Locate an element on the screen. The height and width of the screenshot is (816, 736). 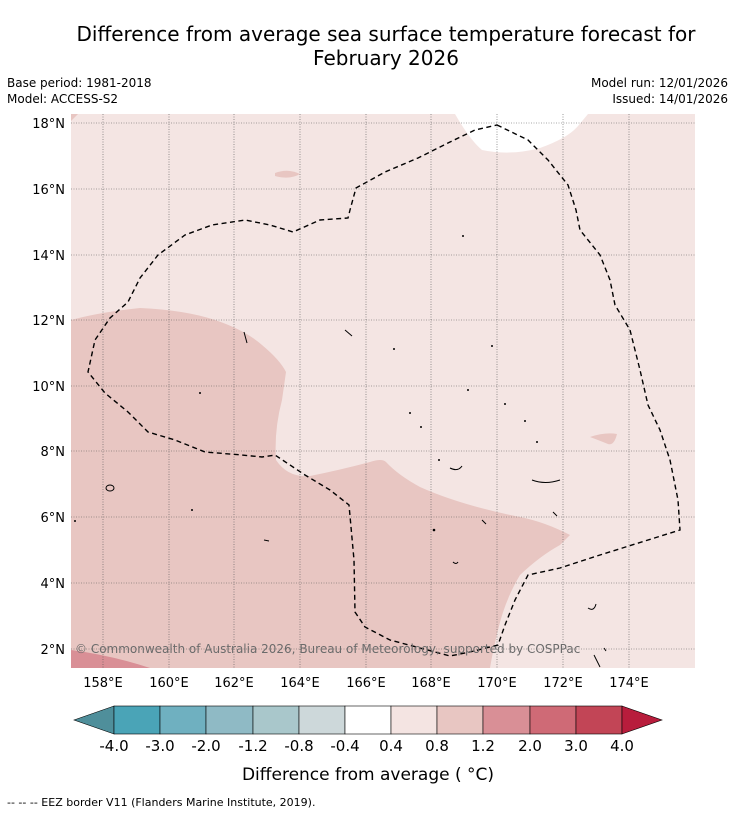
lat-tick-10: 10°N is located at coordinates (48, 387).